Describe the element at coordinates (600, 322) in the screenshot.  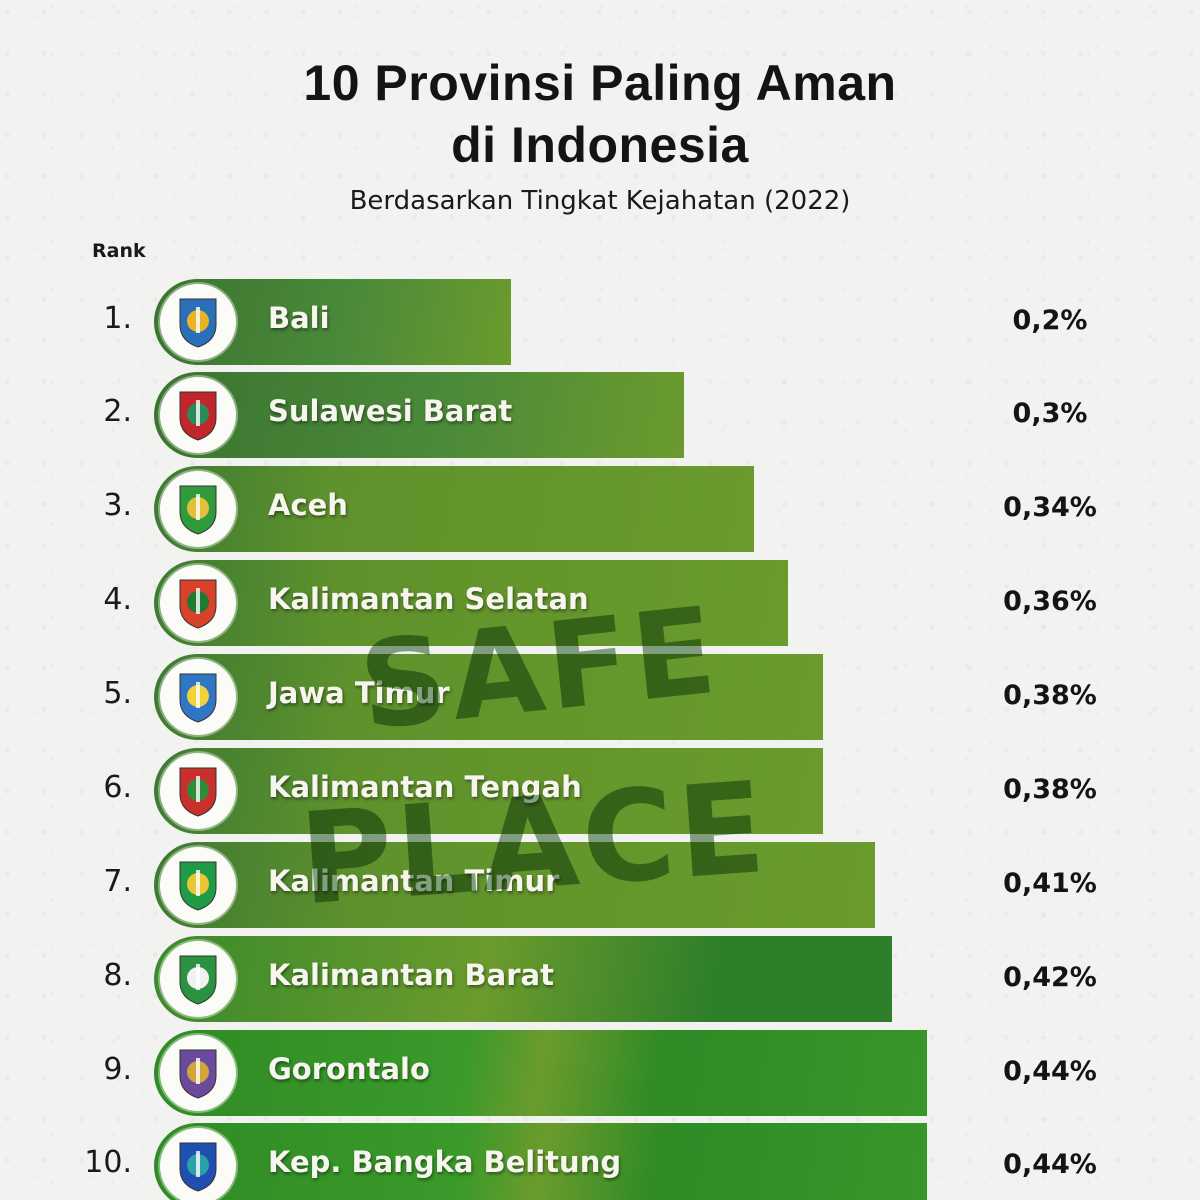
I see `ranking-row: 1. Bali 0,2%` at that location.